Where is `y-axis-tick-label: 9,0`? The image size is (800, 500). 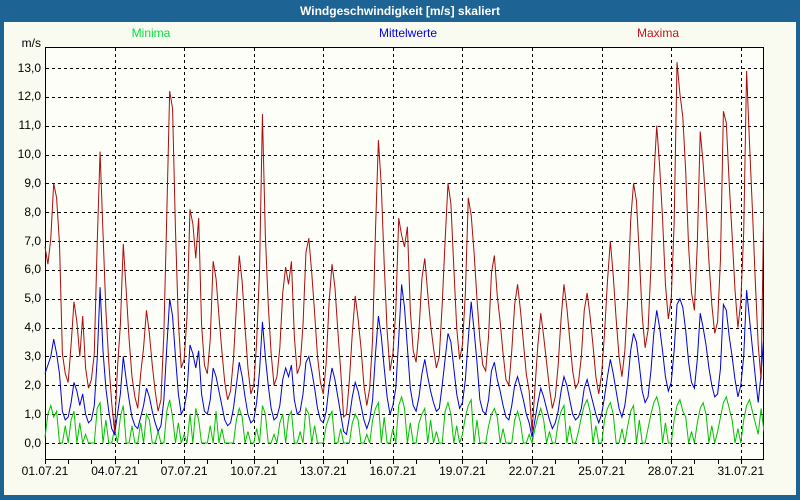 y-axis-tick-label: 9,0 is located at coordinates (32, 182).